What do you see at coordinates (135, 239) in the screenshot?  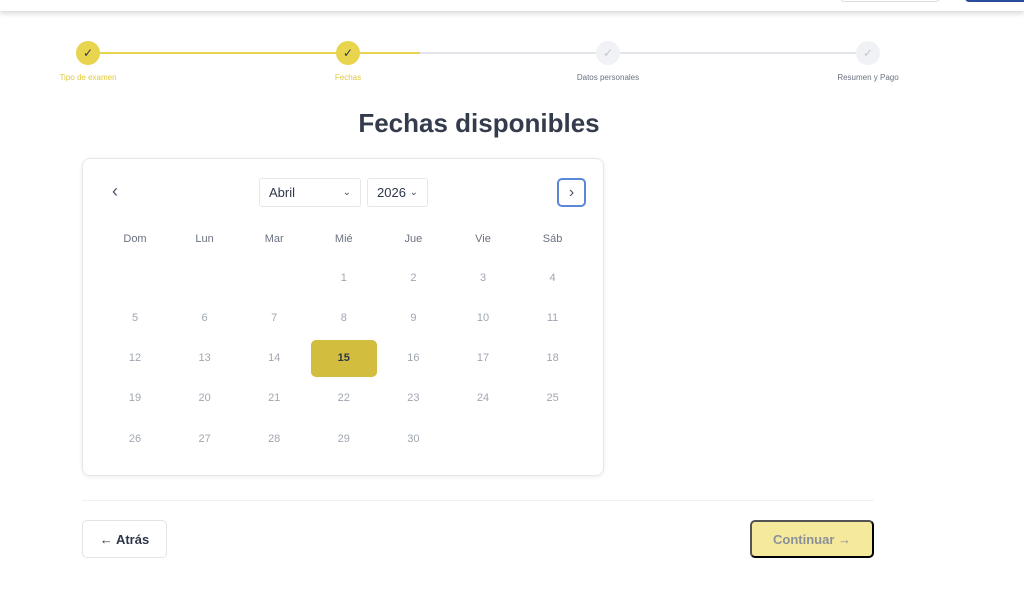 I see `weekday-header: Dom` at bounding box center [135, 239].